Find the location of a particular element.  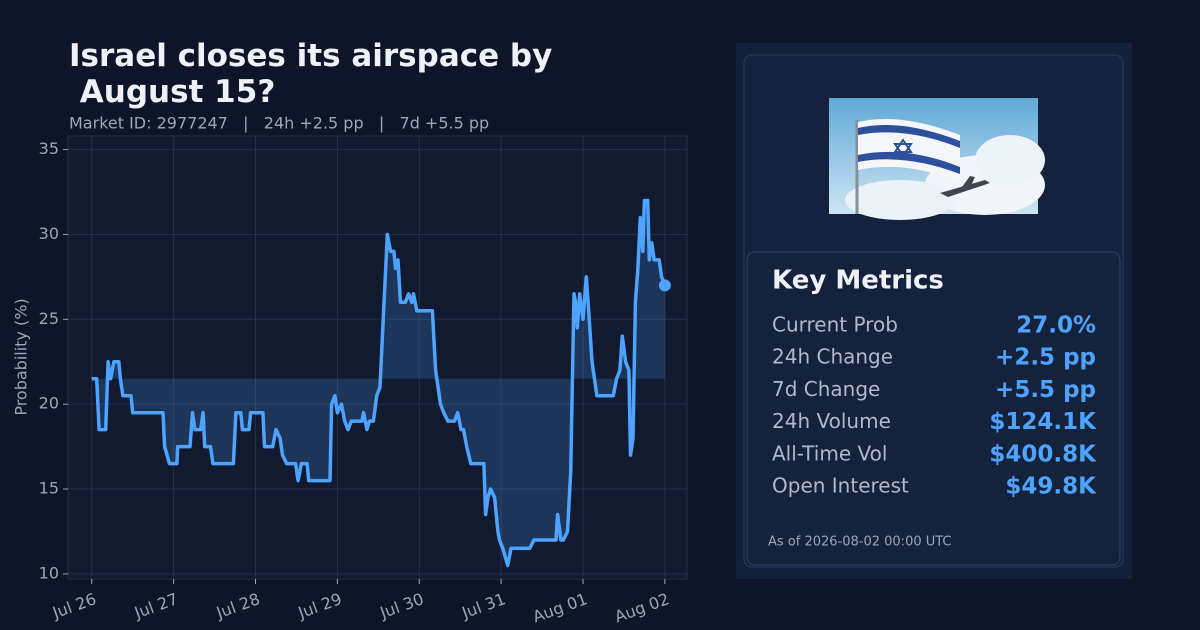

y-tick-label: 15 is located at coordinates (49, 488).